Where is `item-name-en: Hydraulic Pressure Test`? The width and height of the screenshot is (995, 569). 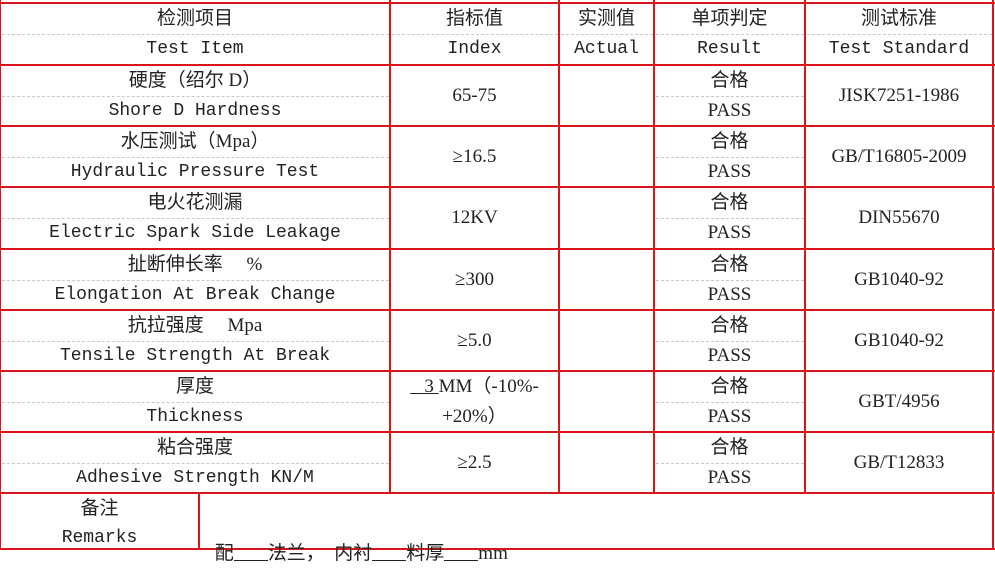
item-name-en: Hydraulic Pressure Test is located at coordinates (195, 172).